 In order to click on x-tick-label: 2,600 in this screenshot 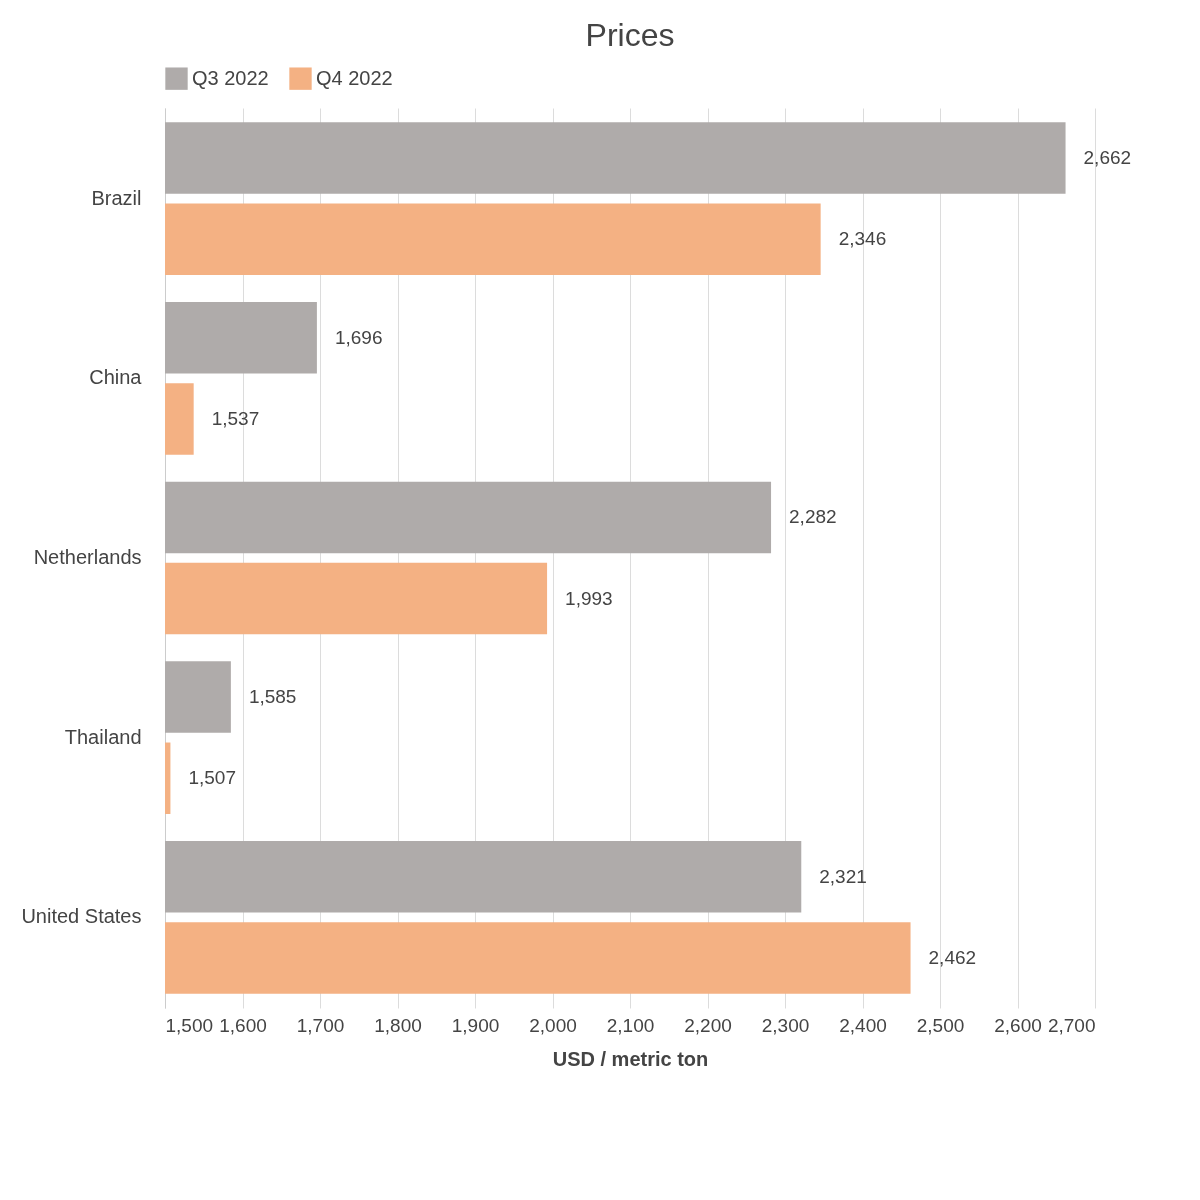, I will do `click(1018, 1025)`.